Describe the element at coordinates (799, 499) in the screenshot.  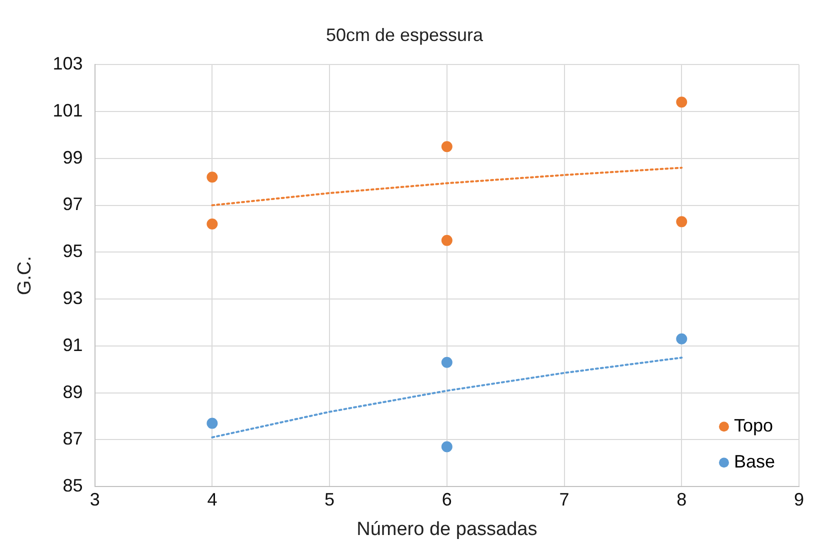
I see `x-tick-label: 9` at that location.